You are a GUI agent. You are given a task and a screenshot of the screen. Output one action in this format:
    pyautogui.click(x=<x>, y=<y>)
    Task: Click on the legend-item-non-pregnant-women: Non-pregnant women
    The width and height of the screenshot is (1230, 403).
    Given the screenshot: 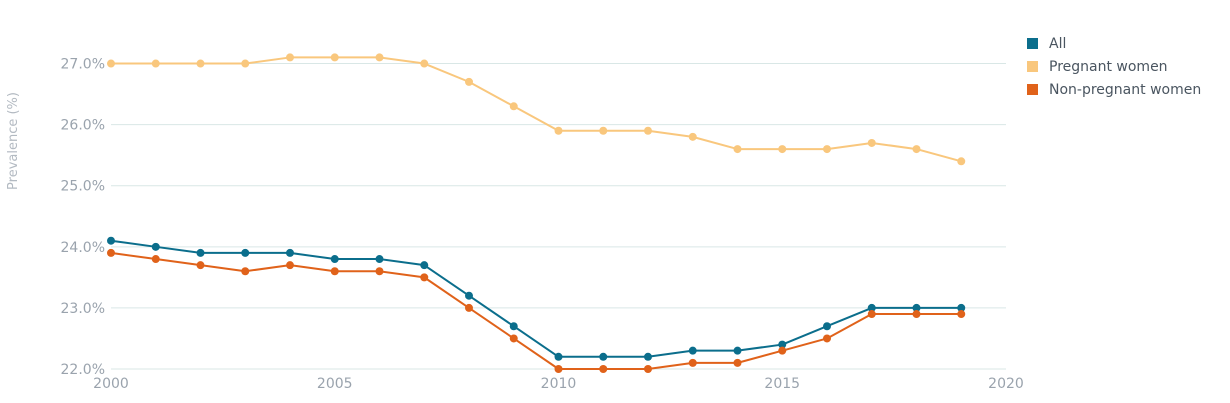 What is the action you would take?
    pyautogui.click(x=1114, y=89)
    